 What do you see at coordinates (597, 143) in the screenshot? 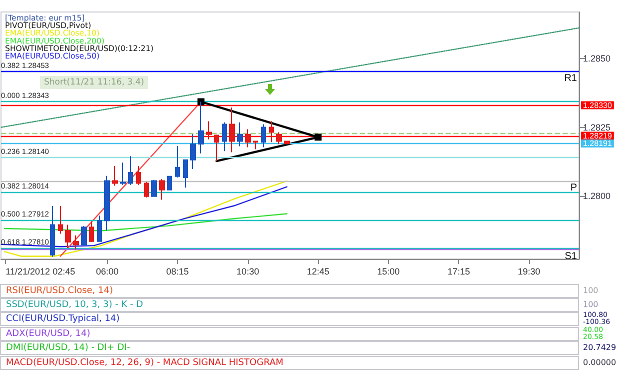
I see `ref-line-label: 1.28191` at bounding box center [597, 143].